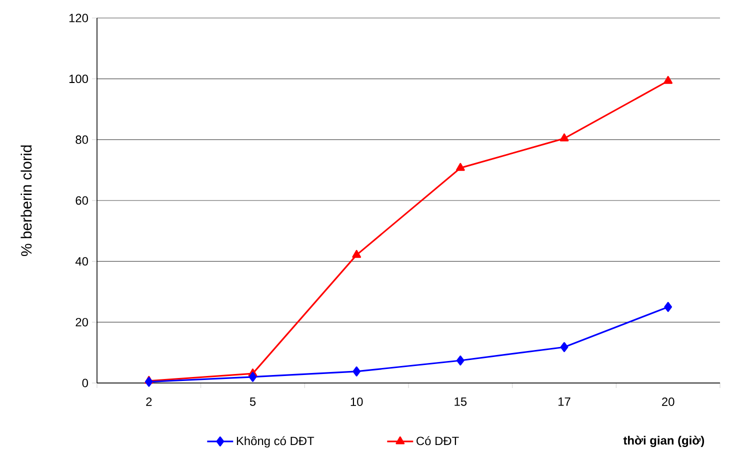 The height and width of the screenshot is (457, 736). What do you see at coordinates (253, 402) in the screenshot?
I see `x-tick-label: 5` at bounding box center [253, 402].